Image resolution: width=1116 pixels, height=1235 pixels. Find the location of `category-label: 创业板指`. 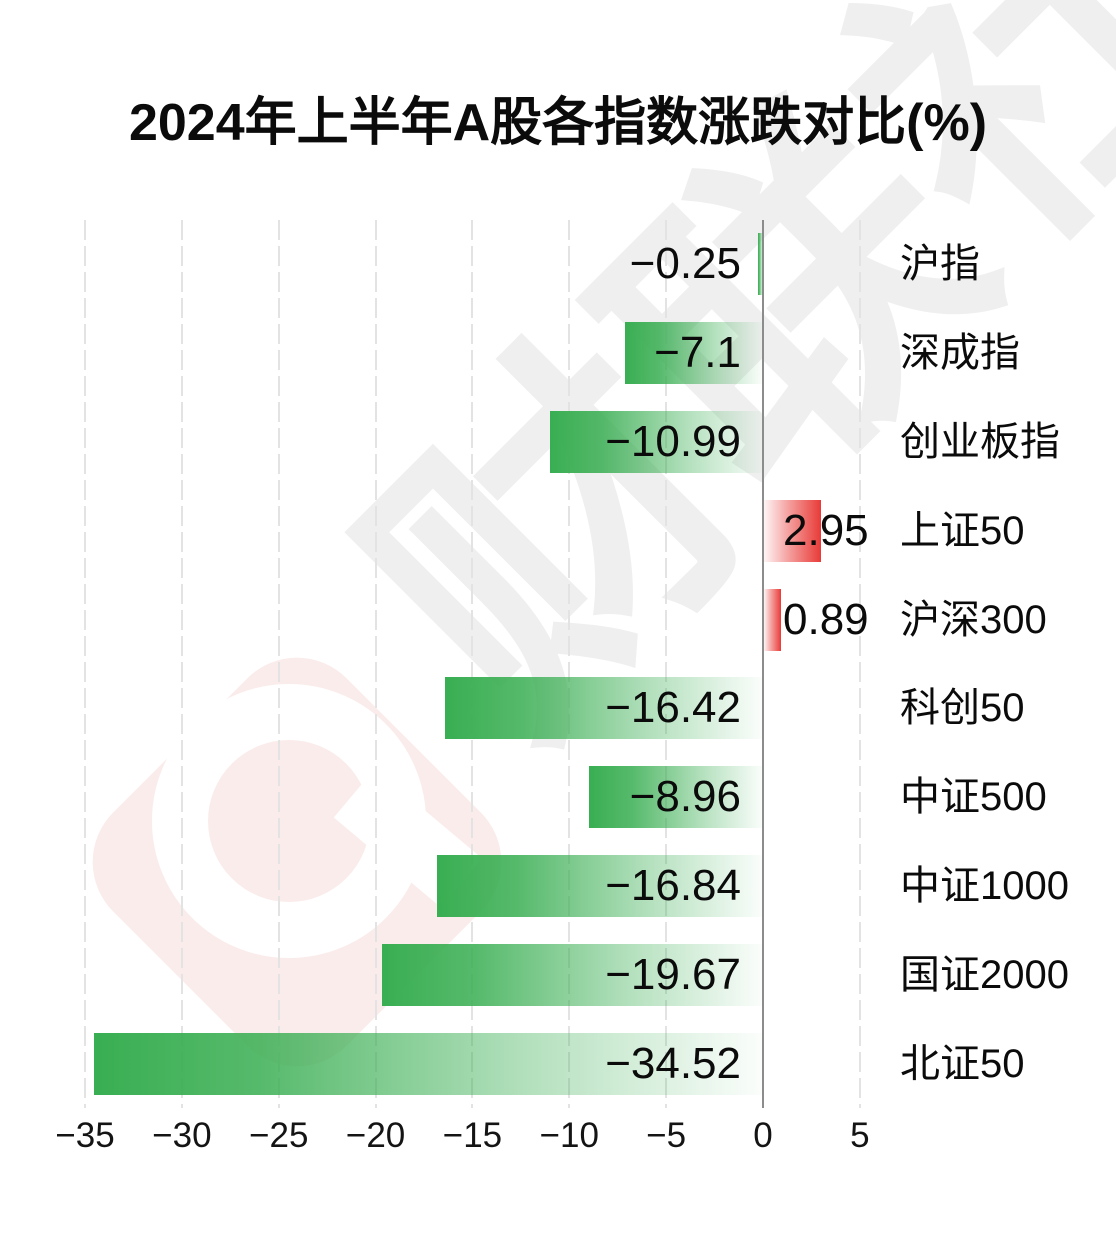

category-label: 创业板指 is located at coordinates (980, 442).